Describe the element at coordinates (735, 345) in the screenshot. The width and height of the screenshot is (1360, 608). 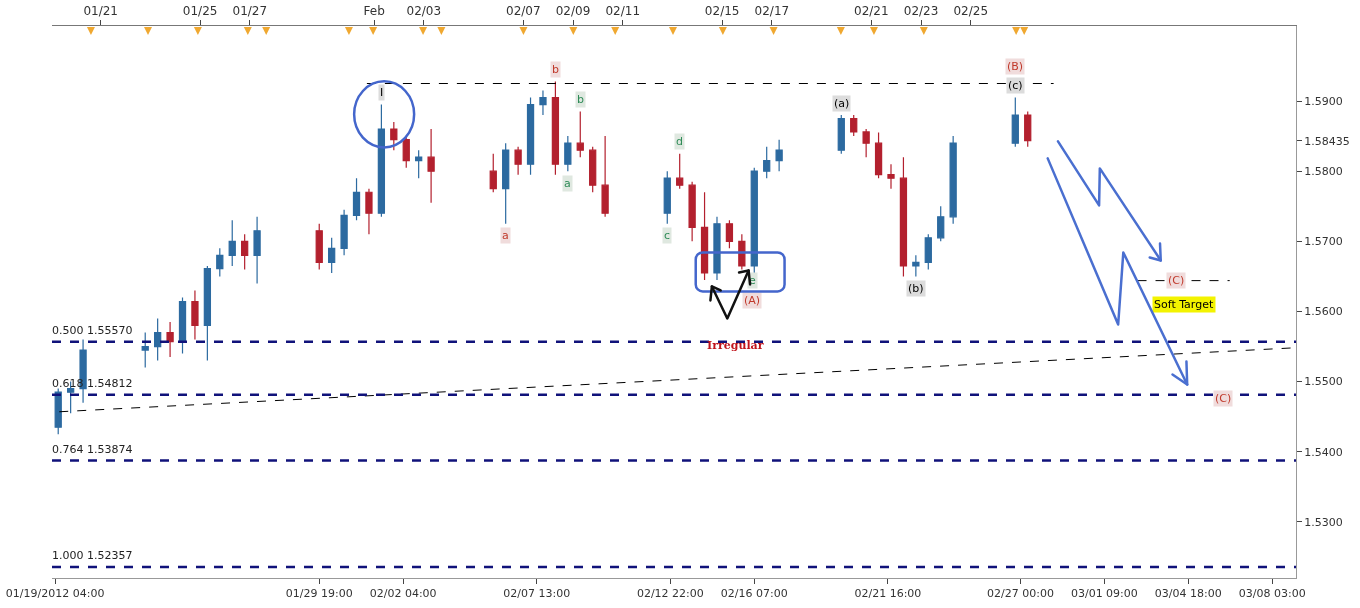
I see `annotation: Irregular` at that location.